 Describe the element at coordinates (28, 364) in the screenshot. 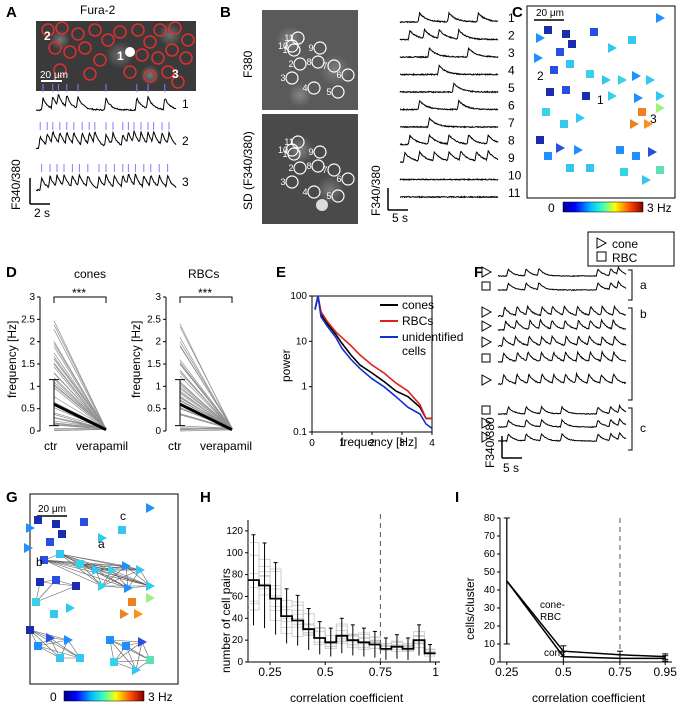

I see `y-tick-label: 1.5` at that location.